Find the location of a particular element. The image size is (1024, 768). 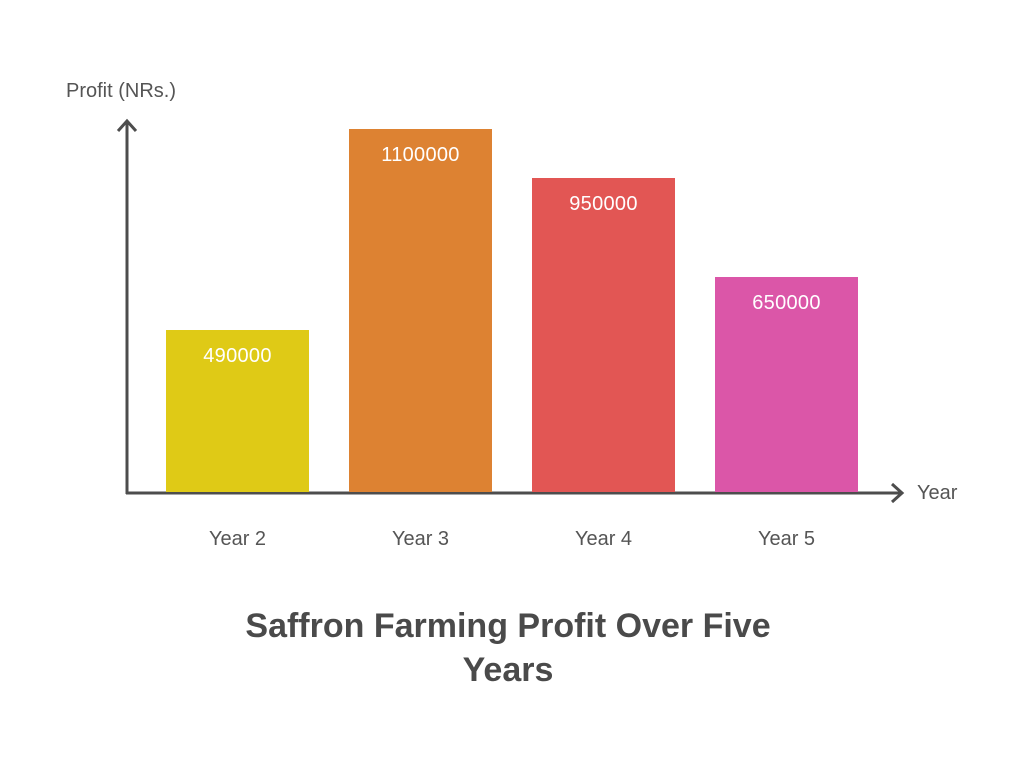

bar-year-3: 1100000 is located at coordinates (420, 310).